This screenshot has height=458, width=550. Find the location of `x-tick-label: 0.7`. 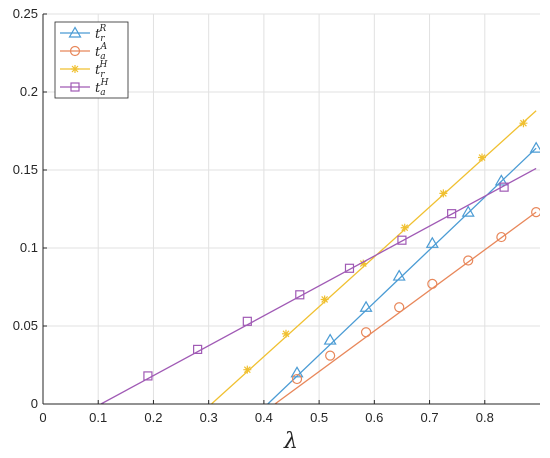

x-tick-label: 0.7 is located at coordinates (430, 417).